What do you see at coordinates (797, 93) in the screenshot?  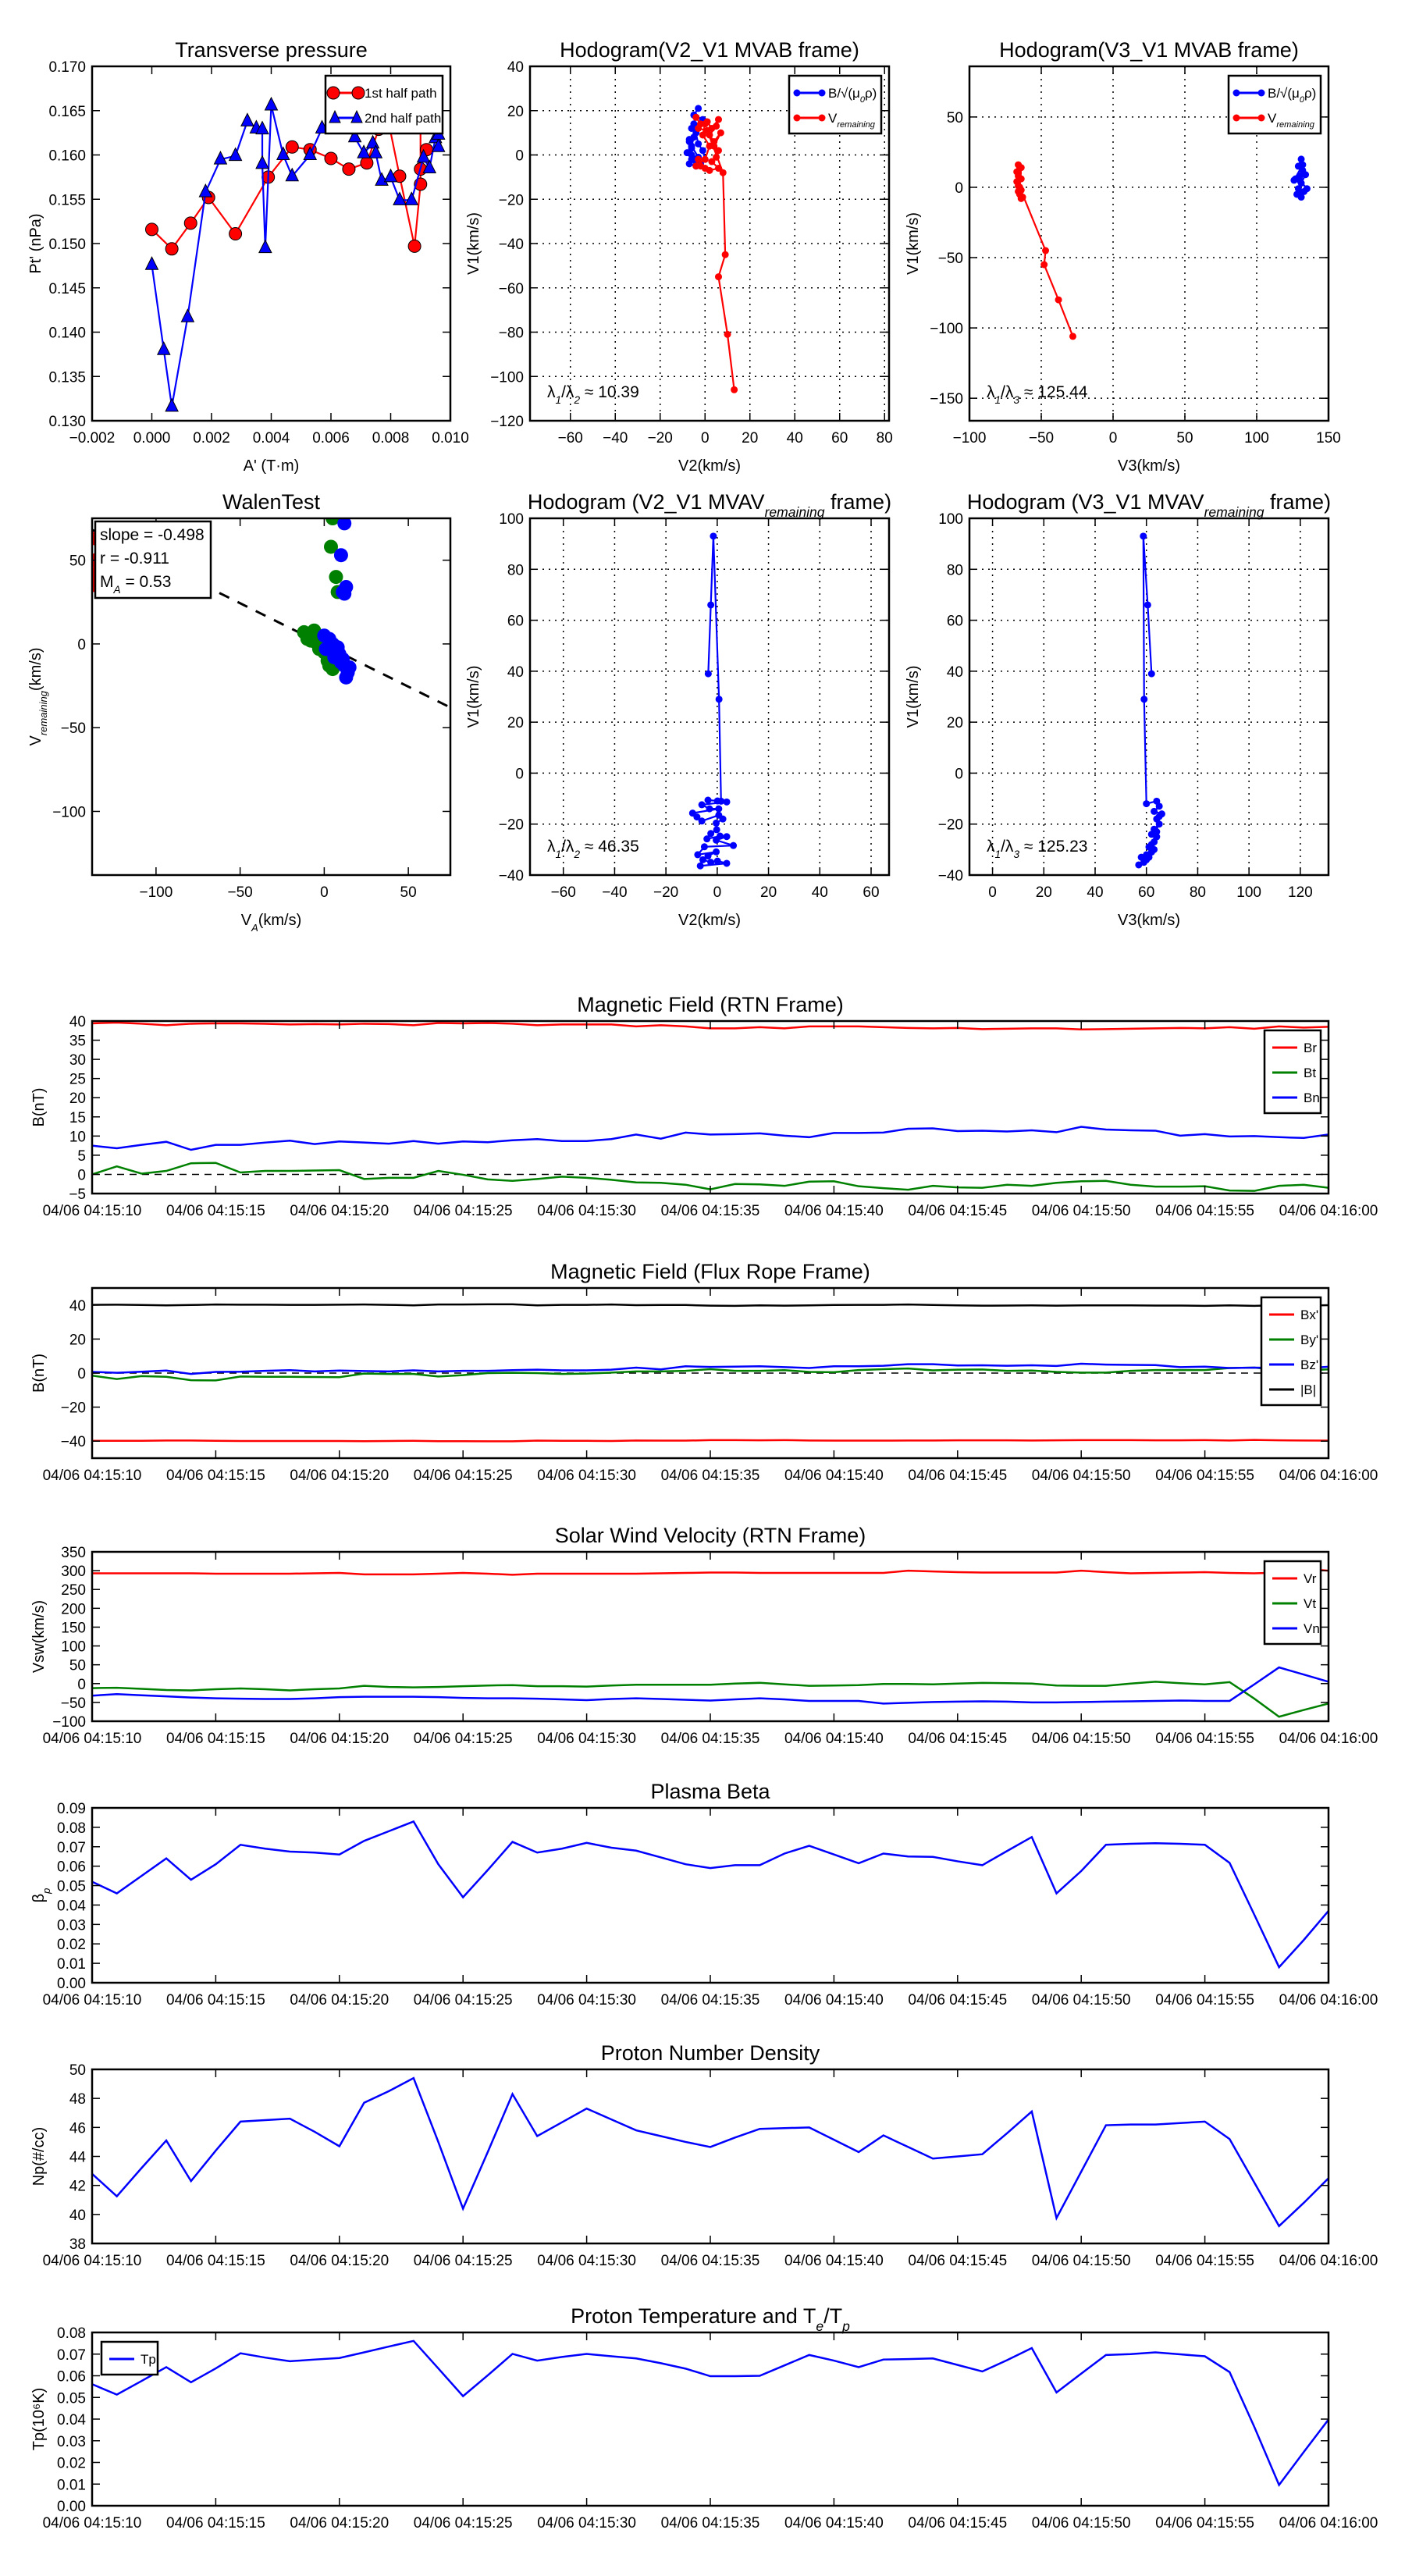 I see `legend-marker` at bounding box center [797, 93].